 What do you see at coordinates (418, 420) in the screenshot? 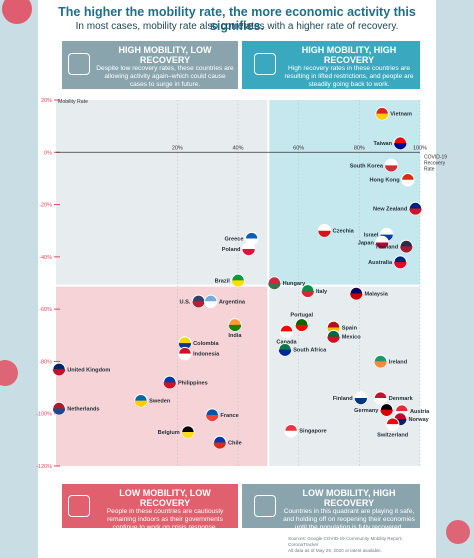
I see `point-label: Norway` at bounding box center [418, 420].